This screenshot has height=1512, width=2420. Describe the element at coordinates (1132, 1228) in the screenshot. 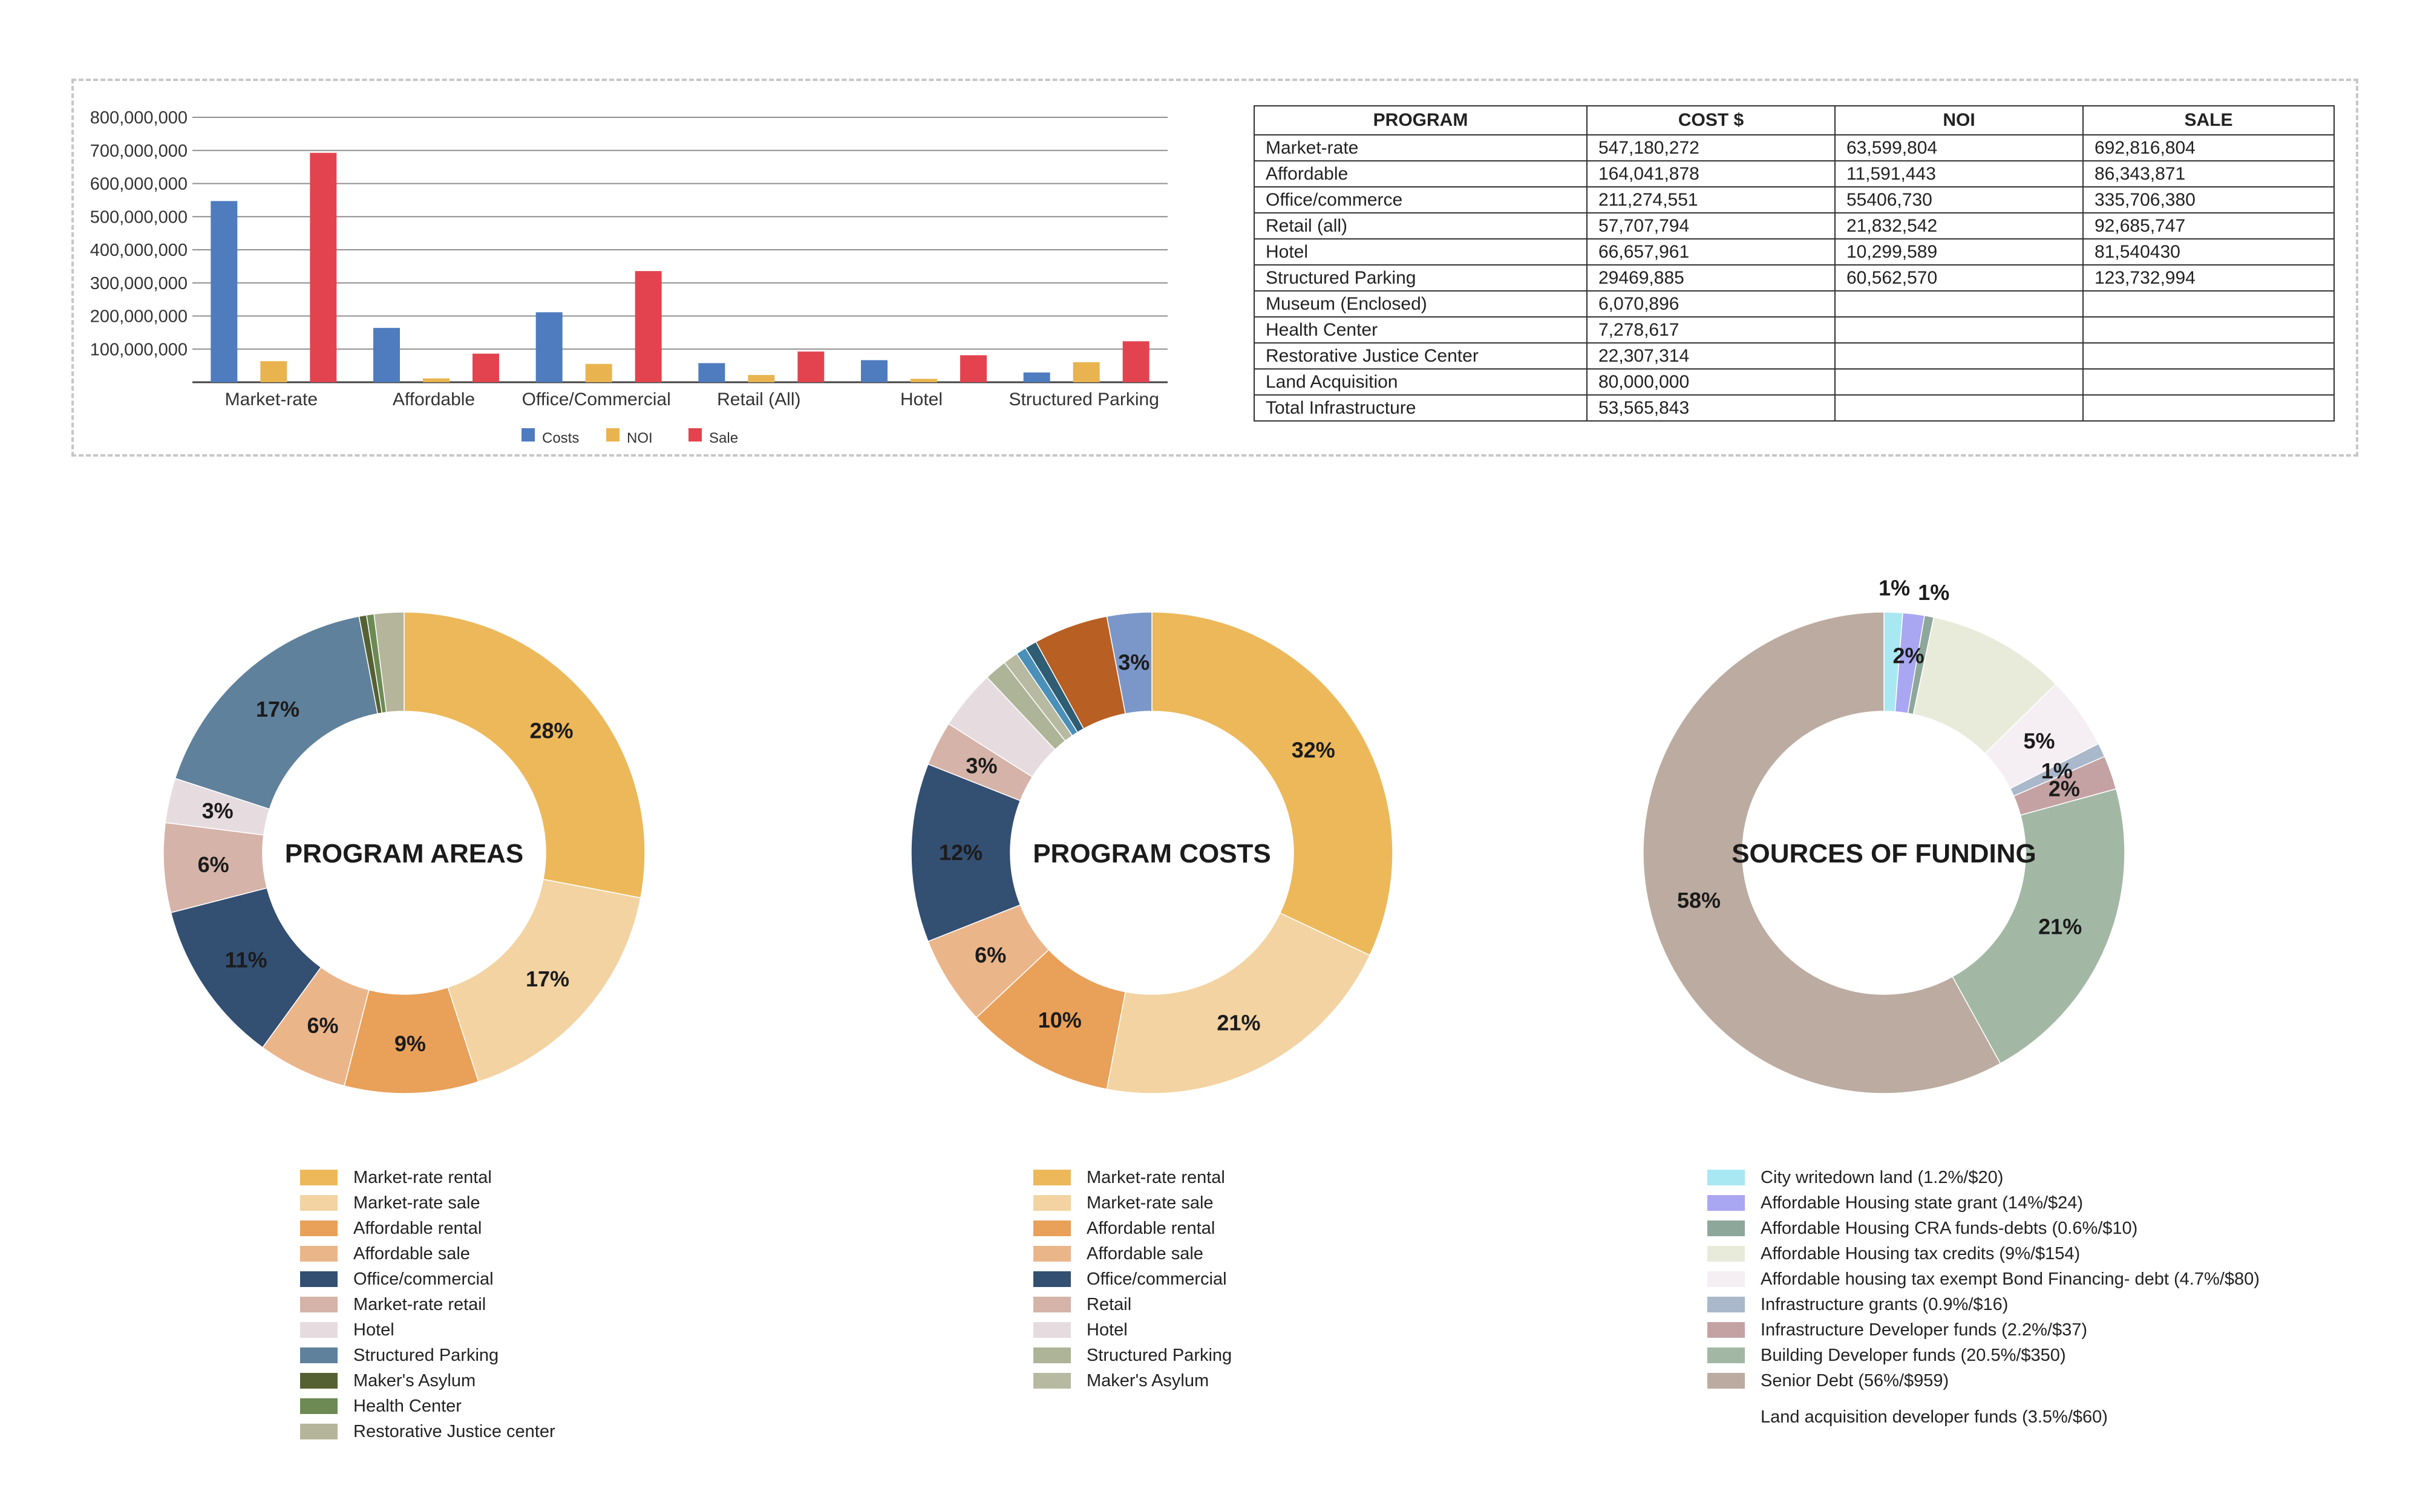

I see `legend-item: Affordable rental` at that location.